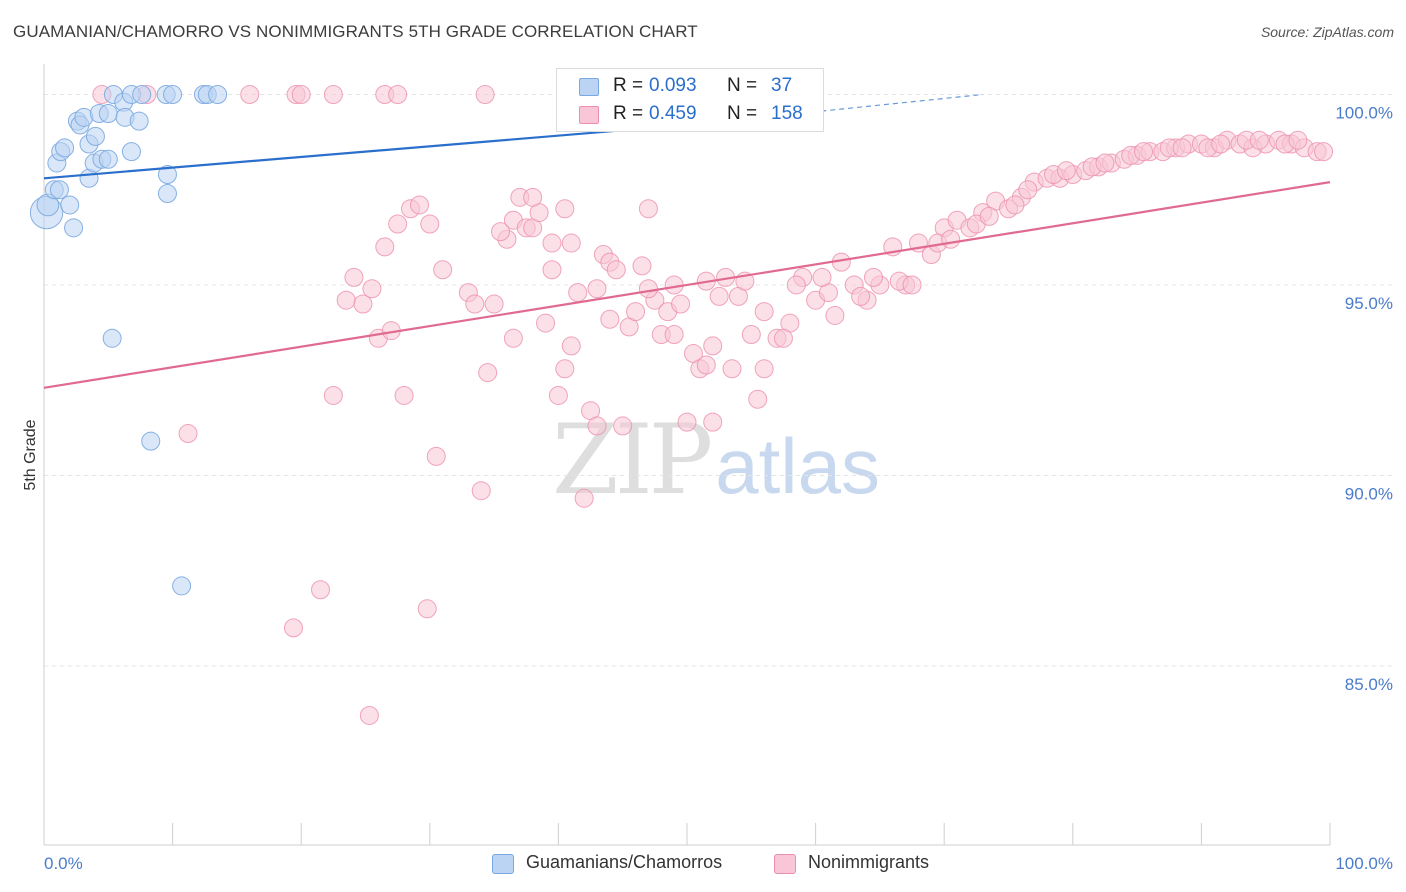 Image resolution: width=1406 pixels, height=892 pixels. What do you see at coordinates (690, 100) in the screenshot?
I see `stats-legend: R = 0.093 N = 37 R = 0.459 N = 158` at bounding box center [690, 100].